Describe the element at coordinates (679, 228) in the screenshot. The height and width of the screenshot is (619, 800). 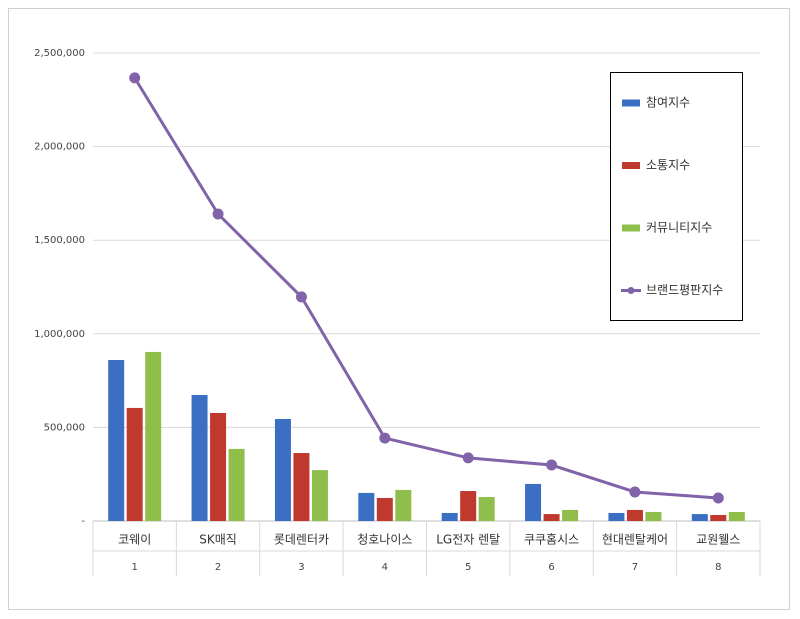
I see `legend-label: 커뮤니티지수` at that location.